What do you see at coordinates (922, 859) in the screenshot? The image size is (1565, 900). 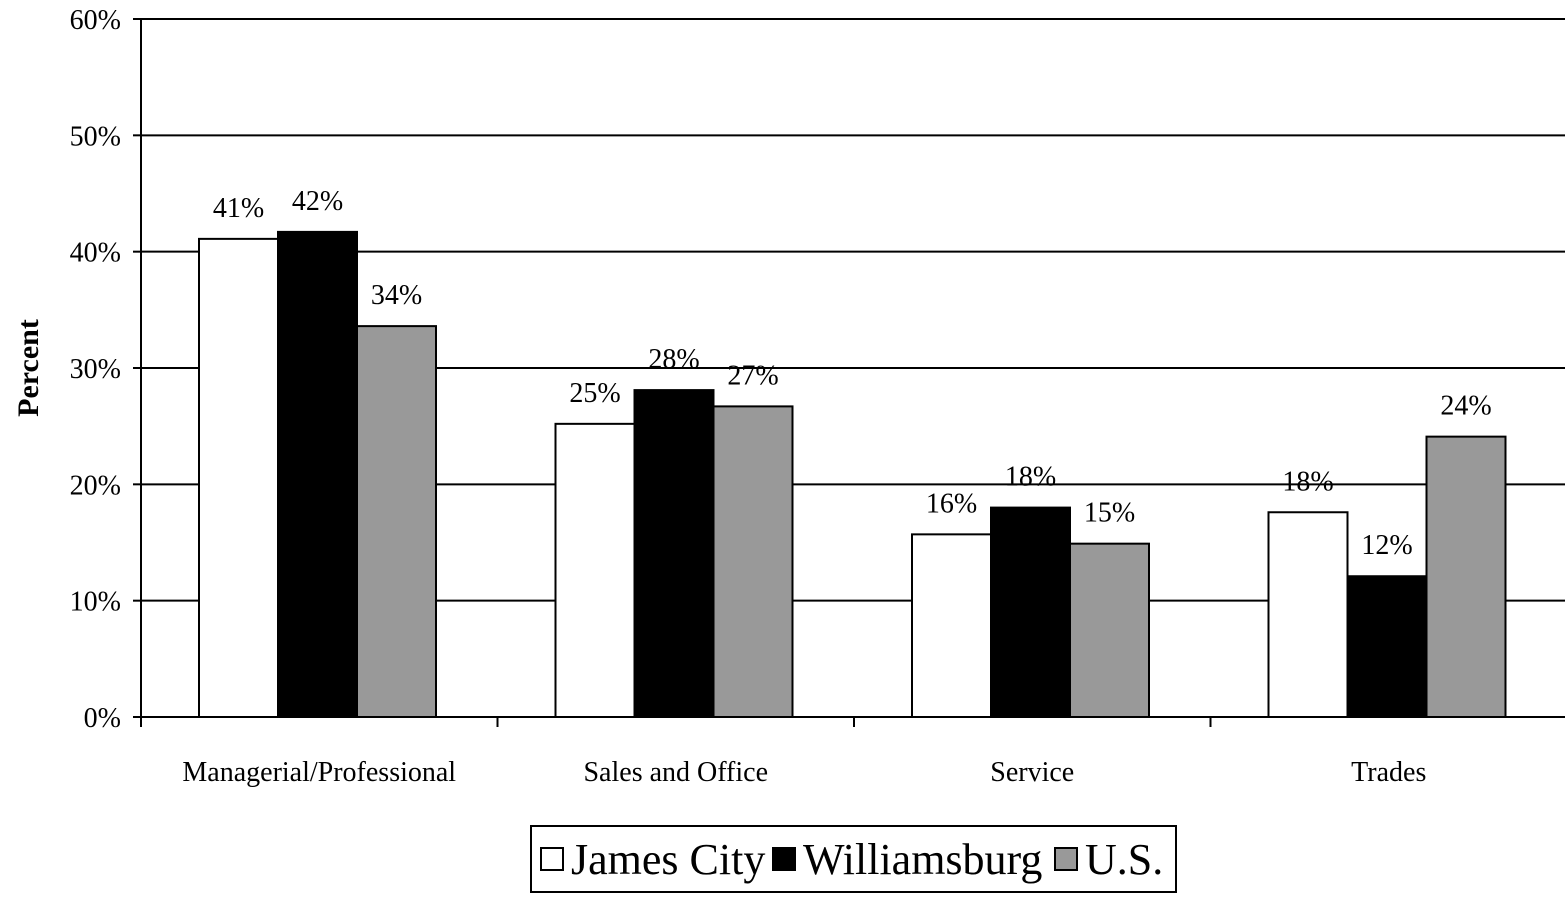 I see `legend-entry-label: Williamsburg` at bounding box center [922, 859].